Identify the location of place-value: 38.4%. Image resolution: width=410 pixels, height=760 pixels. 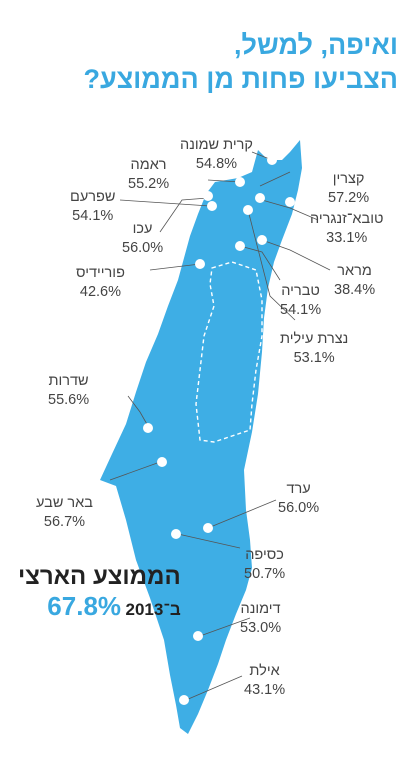
(355, 290).